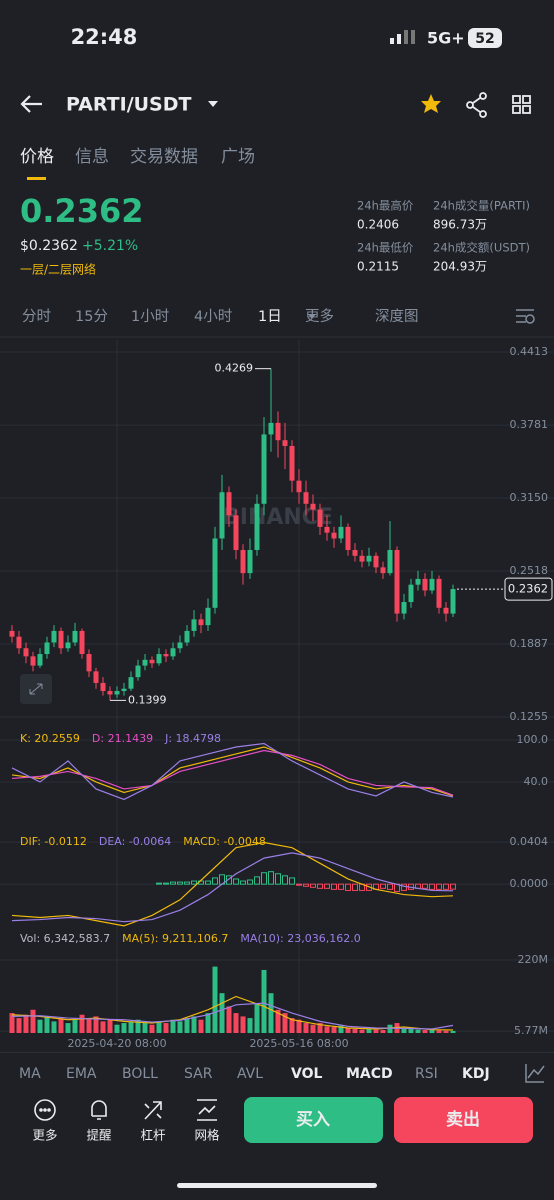 The width and height of the screenshot is (554, 1200). What do you see at coordinates (535, 1073) in the screenshot?
I see `indicator-settings-icon` at bounding box center [535, 1073].